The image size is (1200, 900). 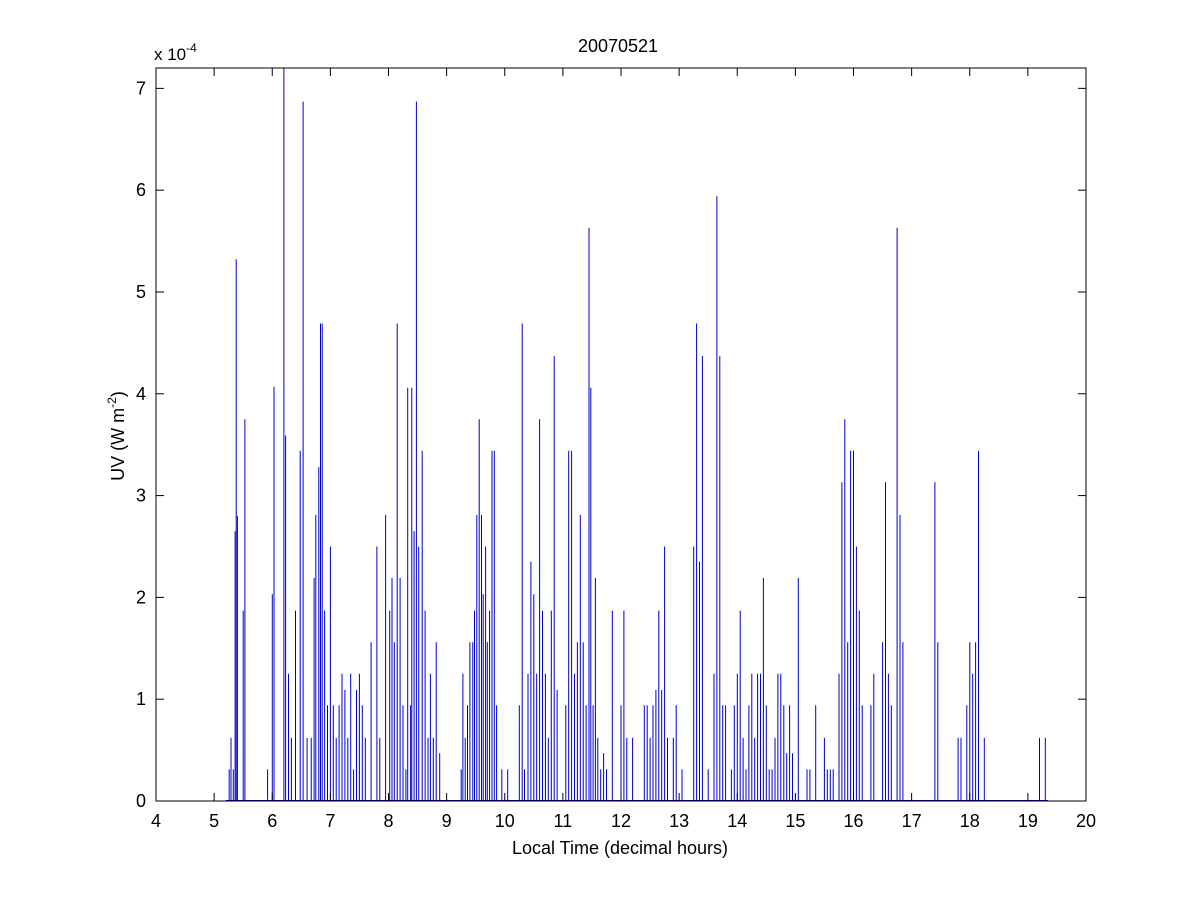 I want to click on x-tick-label: 17, so click(x=912, y=821).